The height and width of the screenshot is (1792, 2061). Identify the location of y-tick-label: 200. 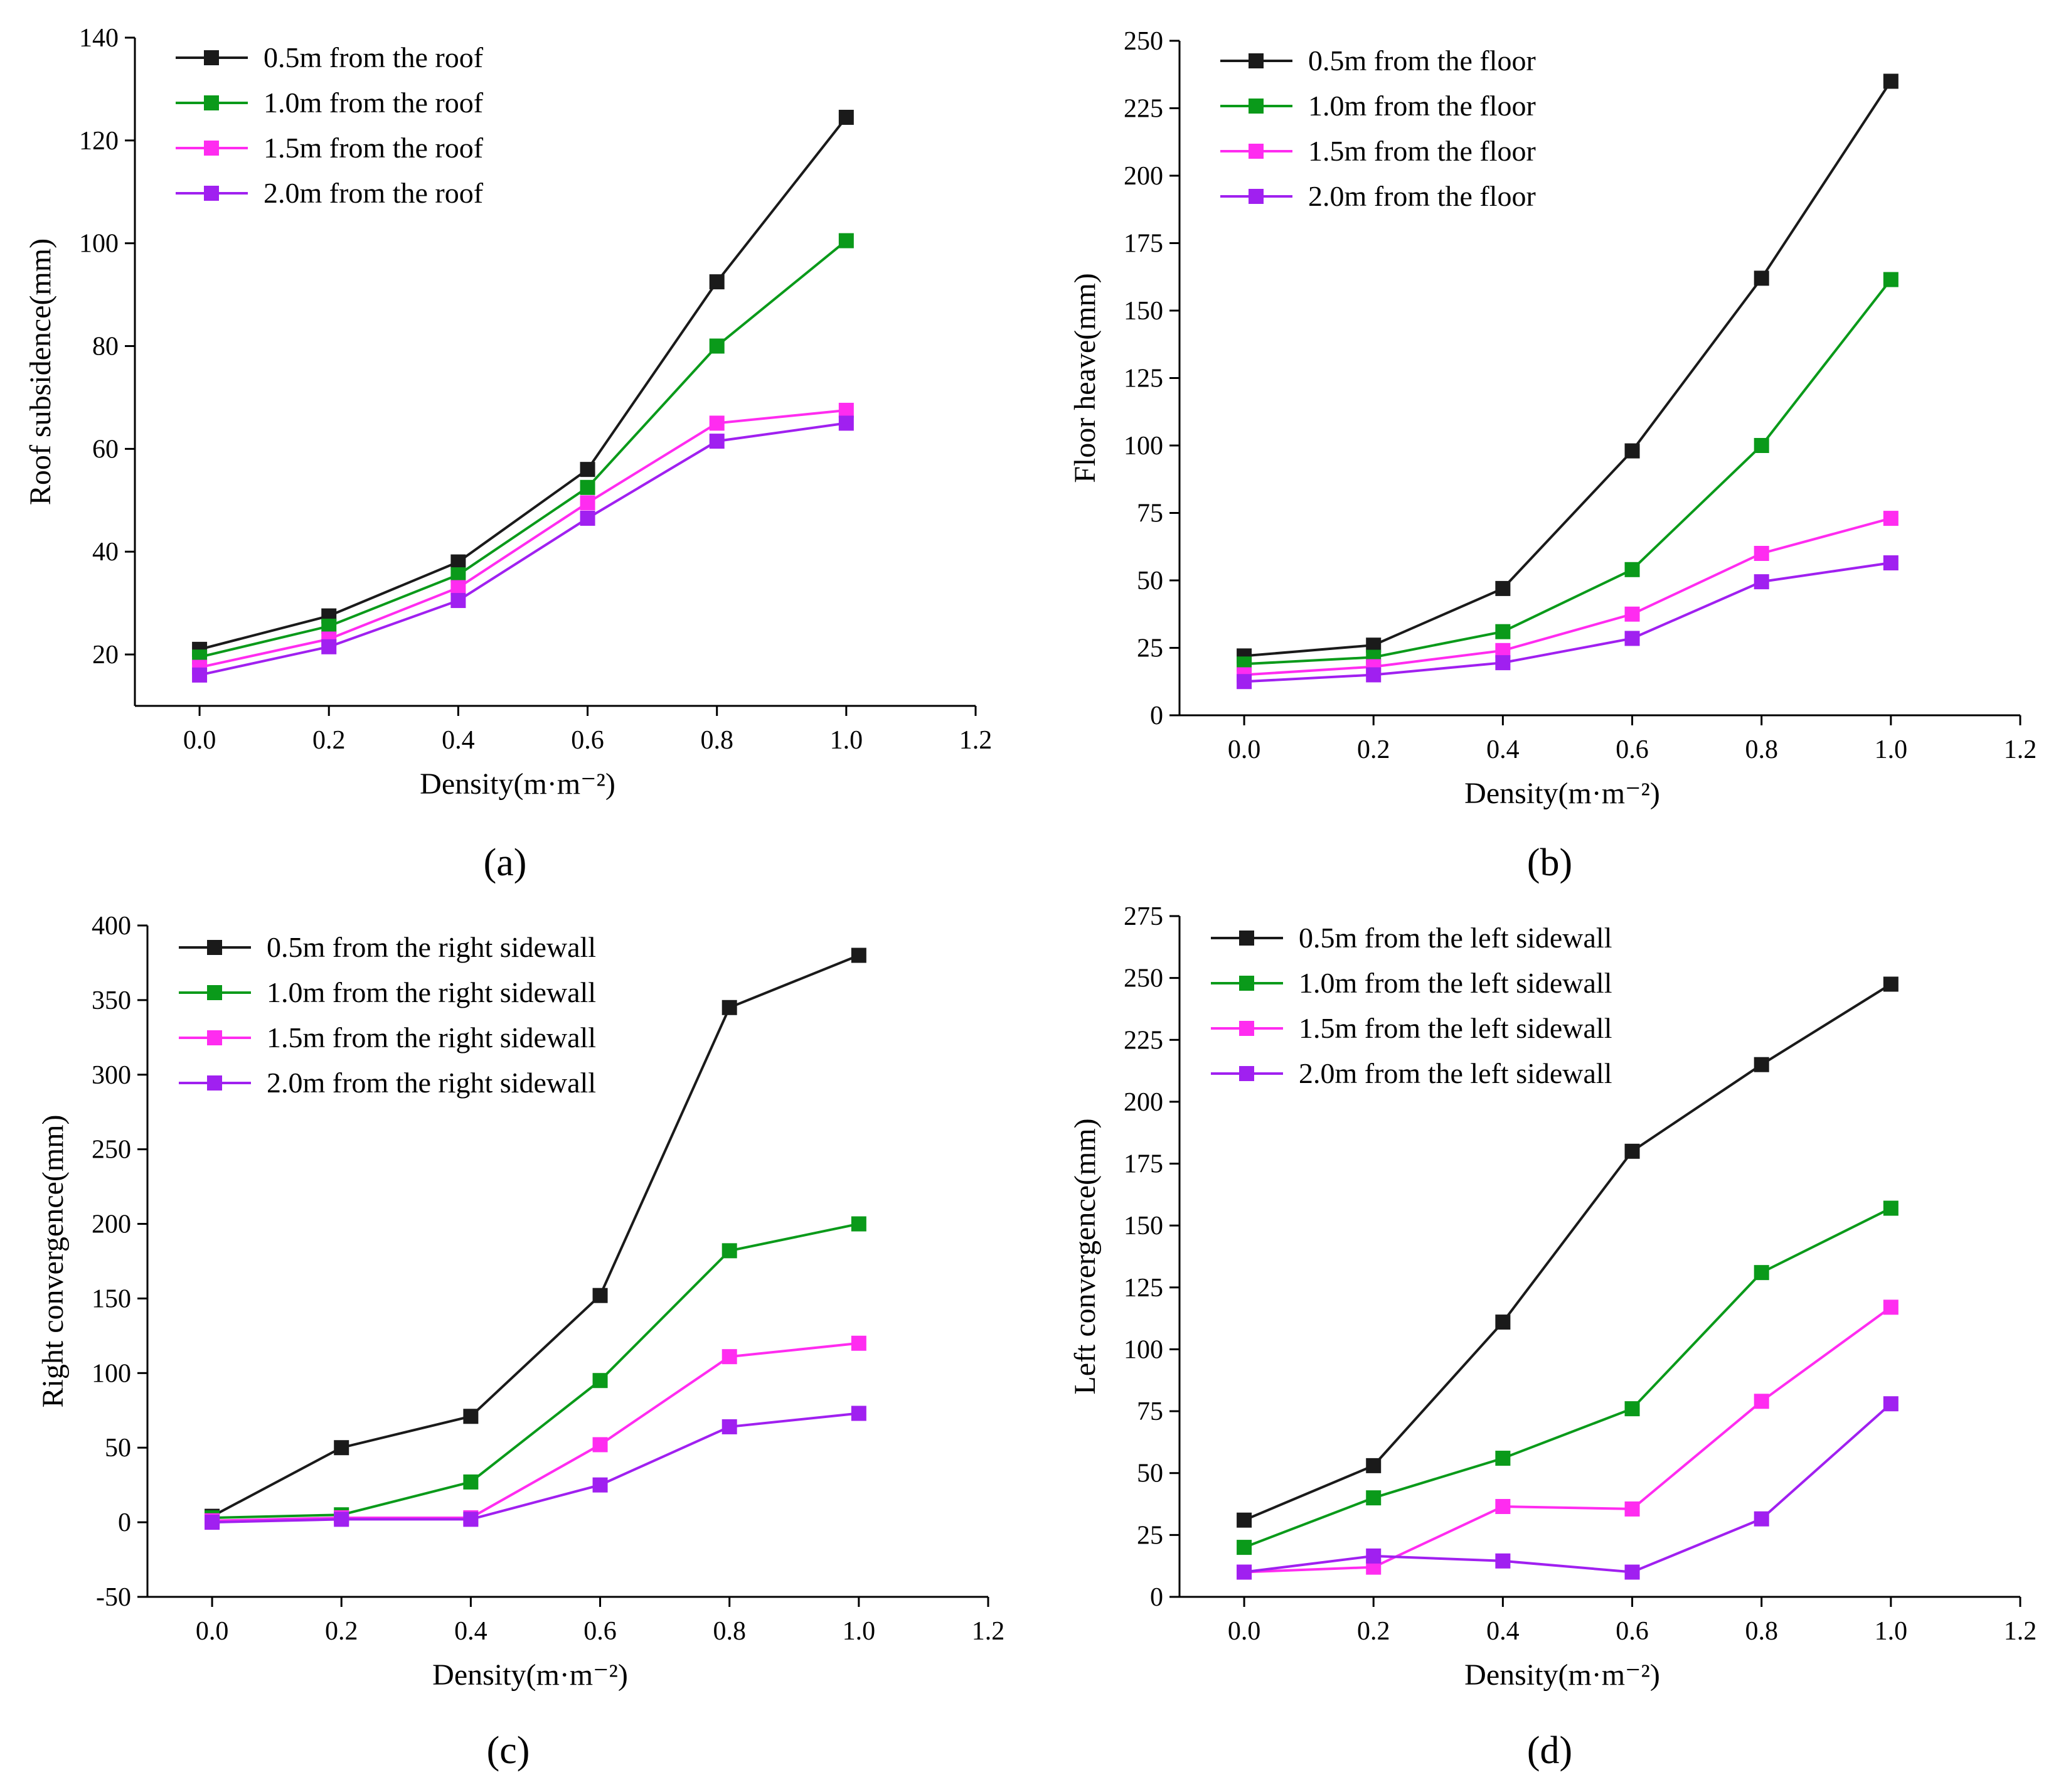
(111, 1224).